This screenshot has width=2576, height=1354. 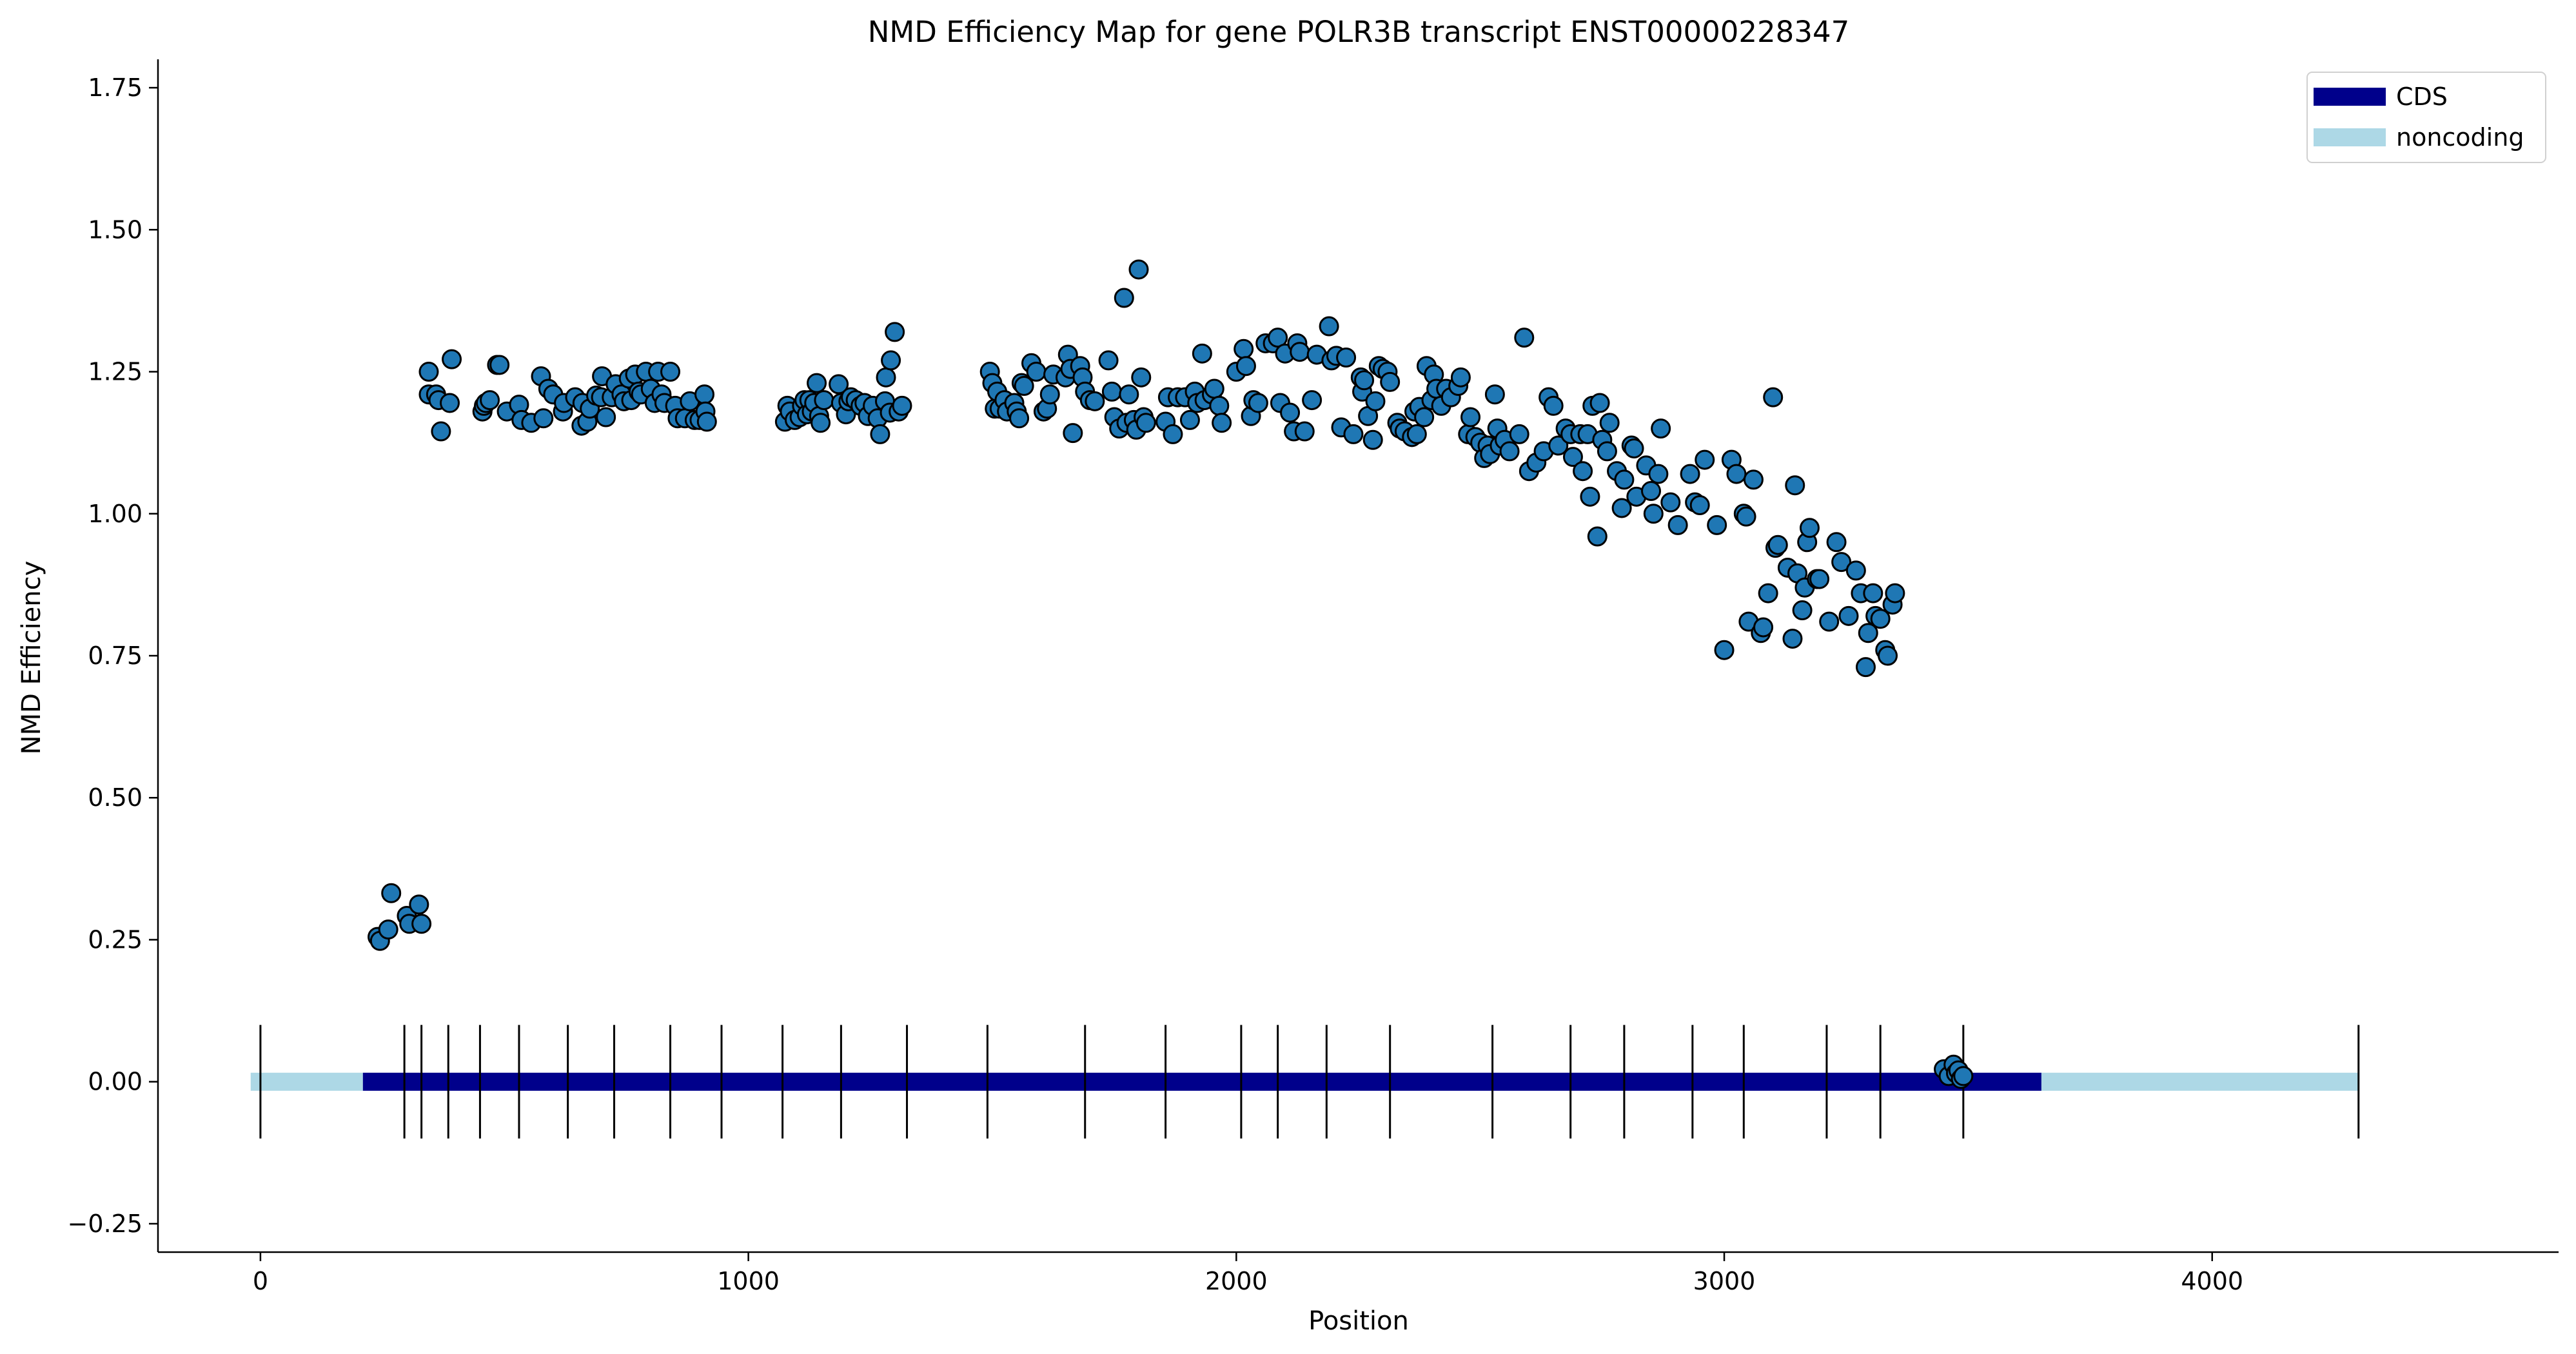 What do you see at coordinates (115, 229) in the screenshot?
I see `y-tick-label: 1.50` at bounding box center [115, 229].